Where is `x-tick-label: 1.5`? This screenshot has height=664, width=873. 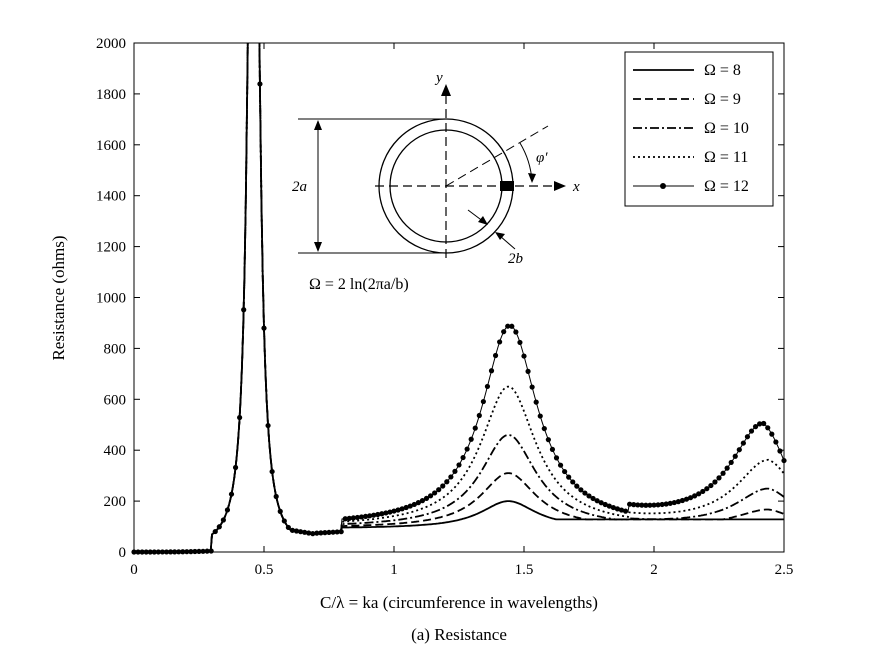
x-tick-label: 1.5 is located at coordinates (524, 570).